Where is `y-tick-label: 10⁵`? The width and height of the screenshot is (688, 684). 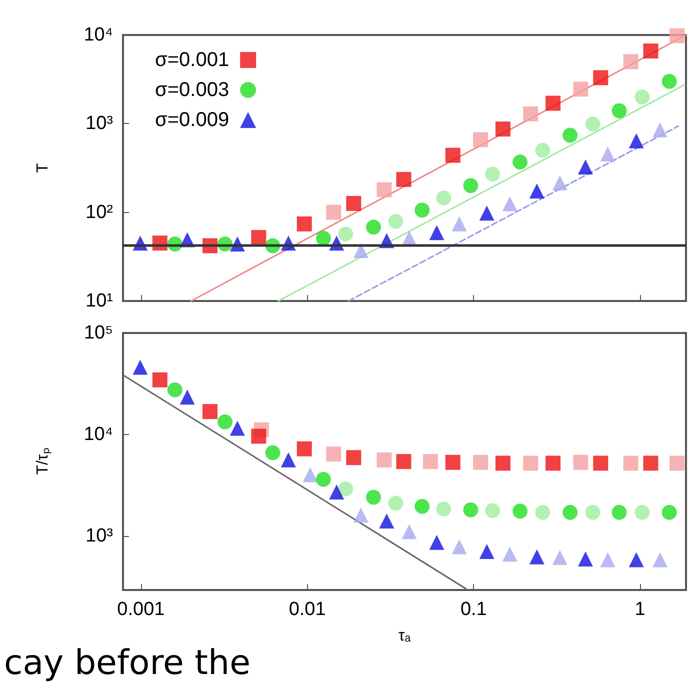 y-tick-label: 10⁵ is located at coordinates (98, 333).